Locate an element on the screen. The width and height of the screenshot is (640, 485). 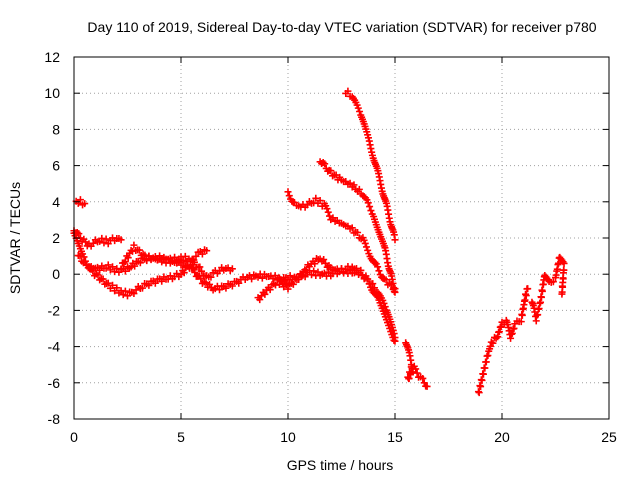
y-tick-label: -2 is located at coordinates (54, 310).